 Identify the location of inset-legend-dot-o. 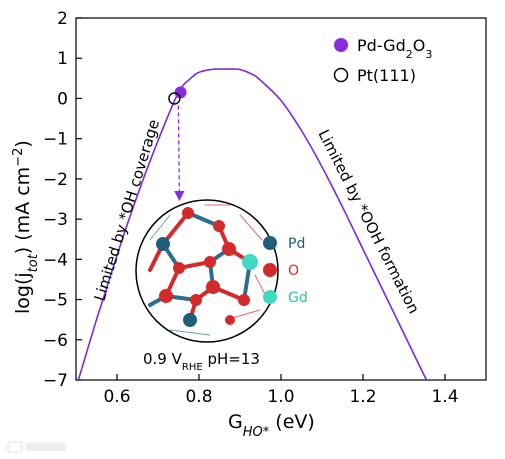
(270, 270).